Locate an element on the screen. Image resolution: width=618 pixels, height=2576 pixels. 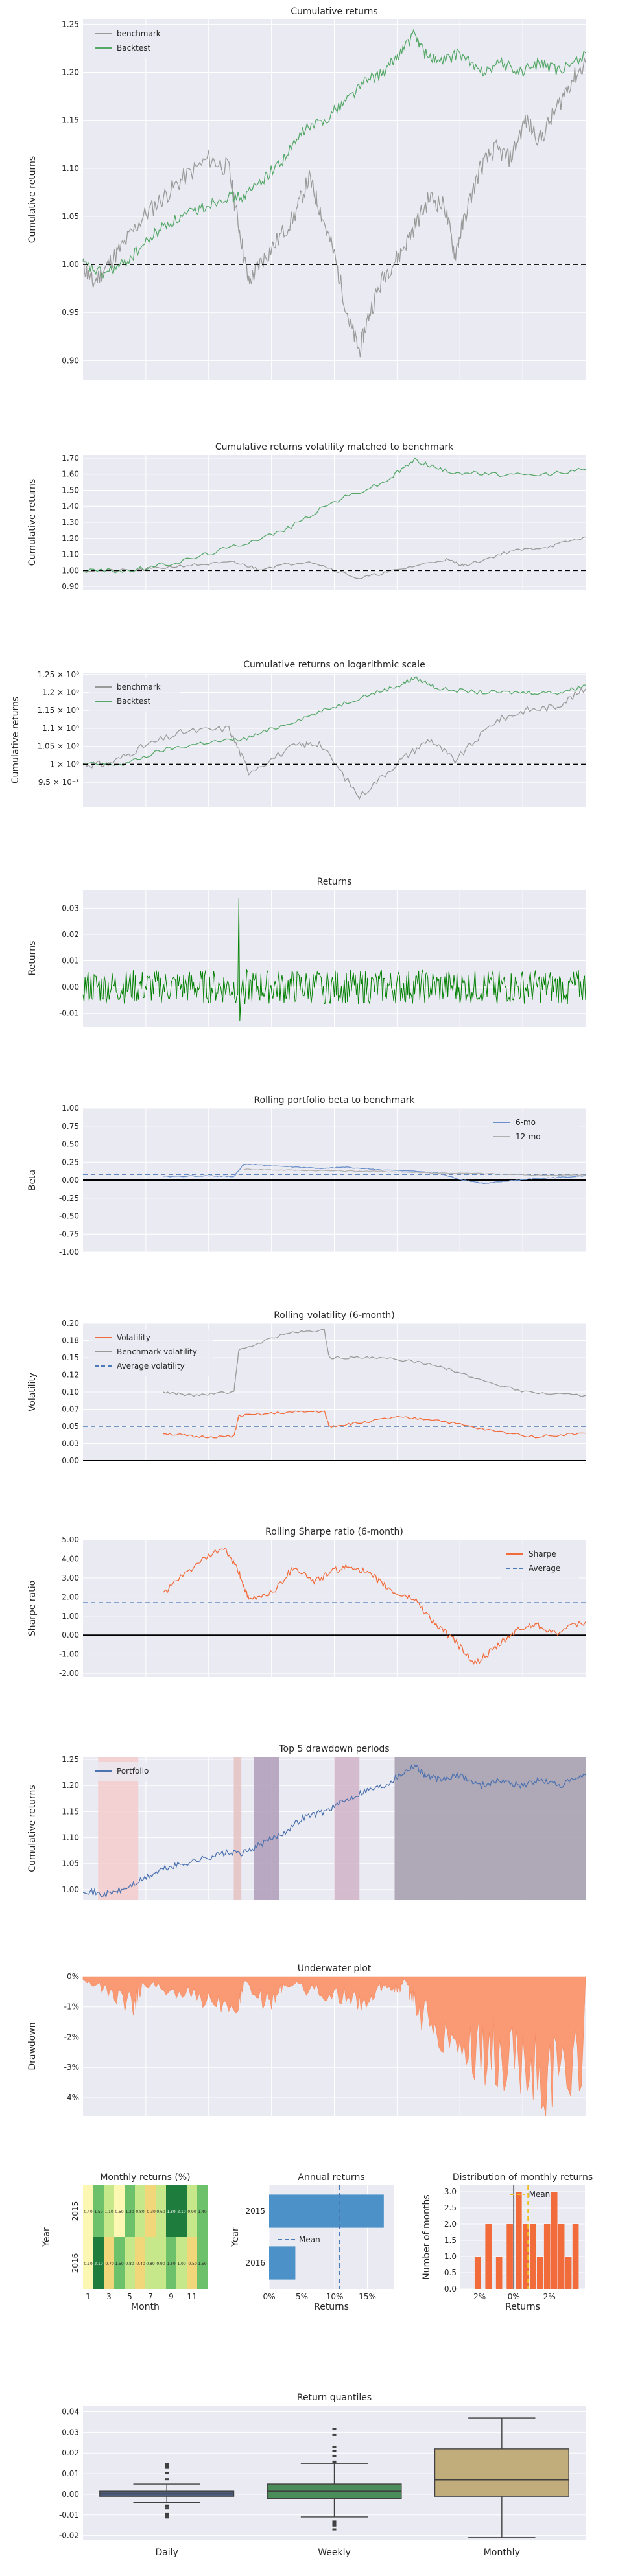
x-tick-label: 9 is located at coordinates (171, 2296).